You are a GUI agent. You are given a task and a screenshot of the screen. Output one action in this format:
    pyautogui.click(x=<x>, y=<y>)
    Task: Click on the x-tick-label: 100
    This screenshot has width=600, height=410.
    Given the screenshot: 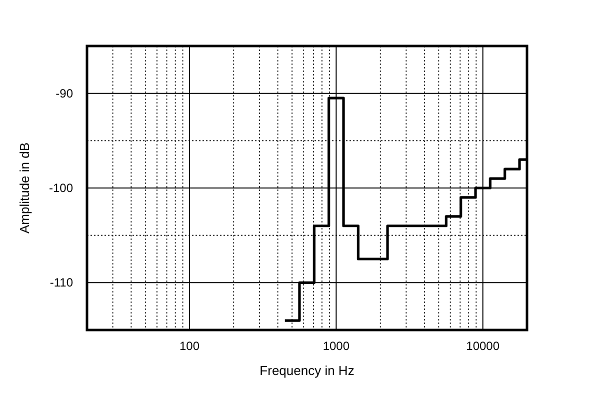 What is the action you would take?
    pyautogui.click(x=190, y=346)
    